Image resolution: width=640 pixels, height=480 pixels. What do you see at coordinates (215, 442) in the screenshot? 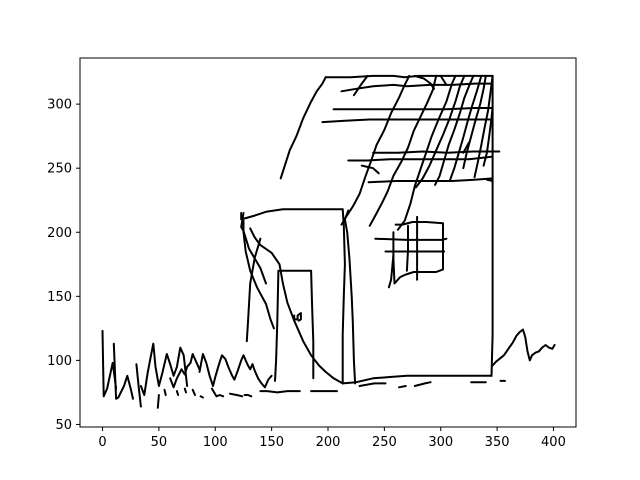
I see `x-tick-label: 100` at bounding box center [215, 442].